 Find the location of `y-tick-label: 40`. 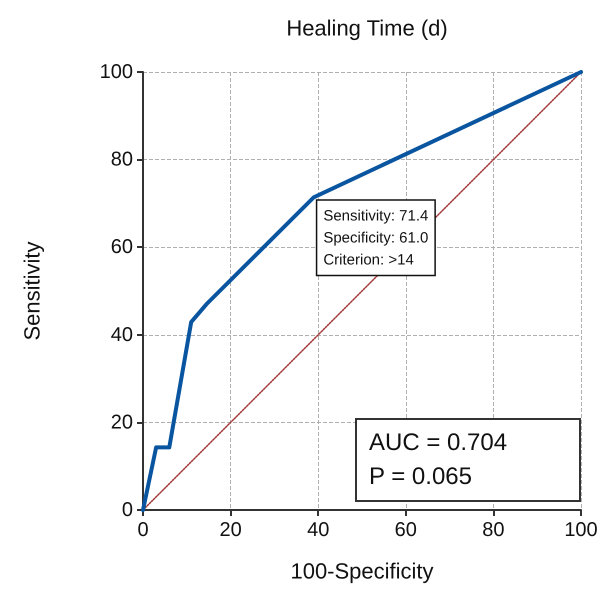

y-tick-label: 40 is located at coordinates (121, 335).